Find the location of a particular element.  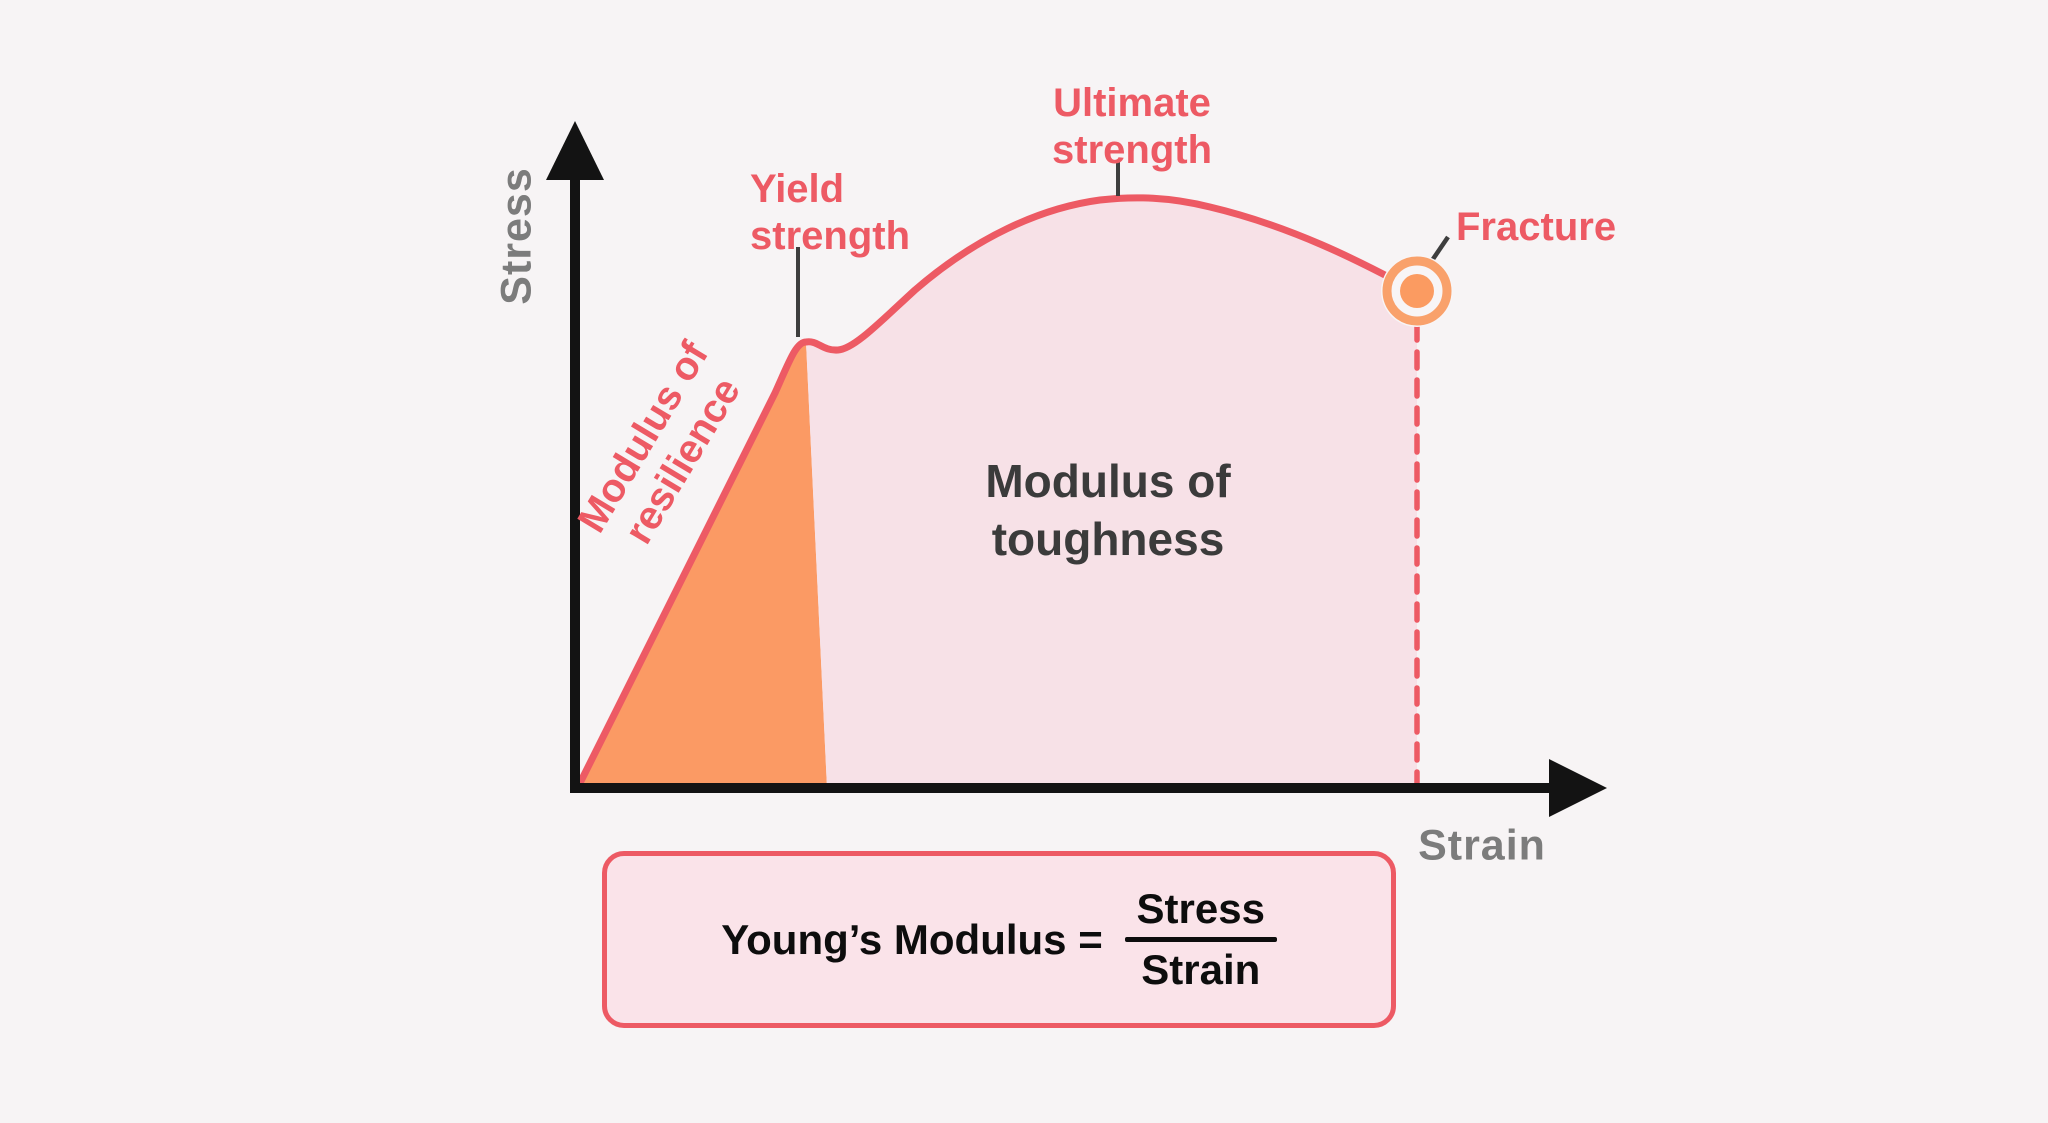

x-axis-arrowhead is located at coordinates (1578, 788).